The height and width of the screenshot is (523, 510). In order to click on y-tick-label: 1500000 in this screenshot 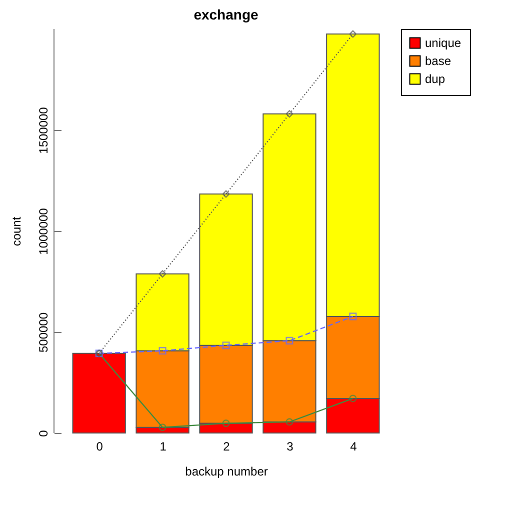, I will do `click(43, 130)`.